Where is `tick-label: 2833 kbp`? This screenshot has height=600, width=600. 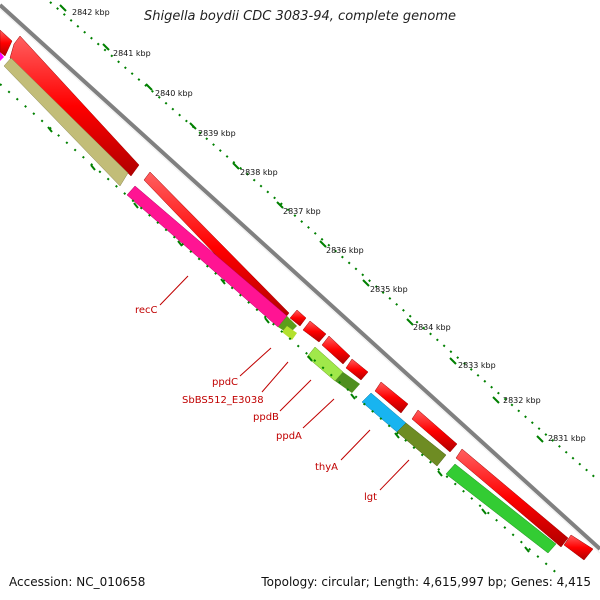 tick-label: 2833 kbp is located at coordinates (477, 365).